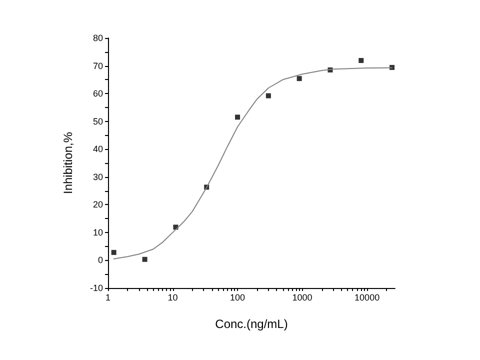  What do you see at coordinates (97, 93) in the screenshot?
I see `y-tick-label: 60` at bounding box center [97, 93].